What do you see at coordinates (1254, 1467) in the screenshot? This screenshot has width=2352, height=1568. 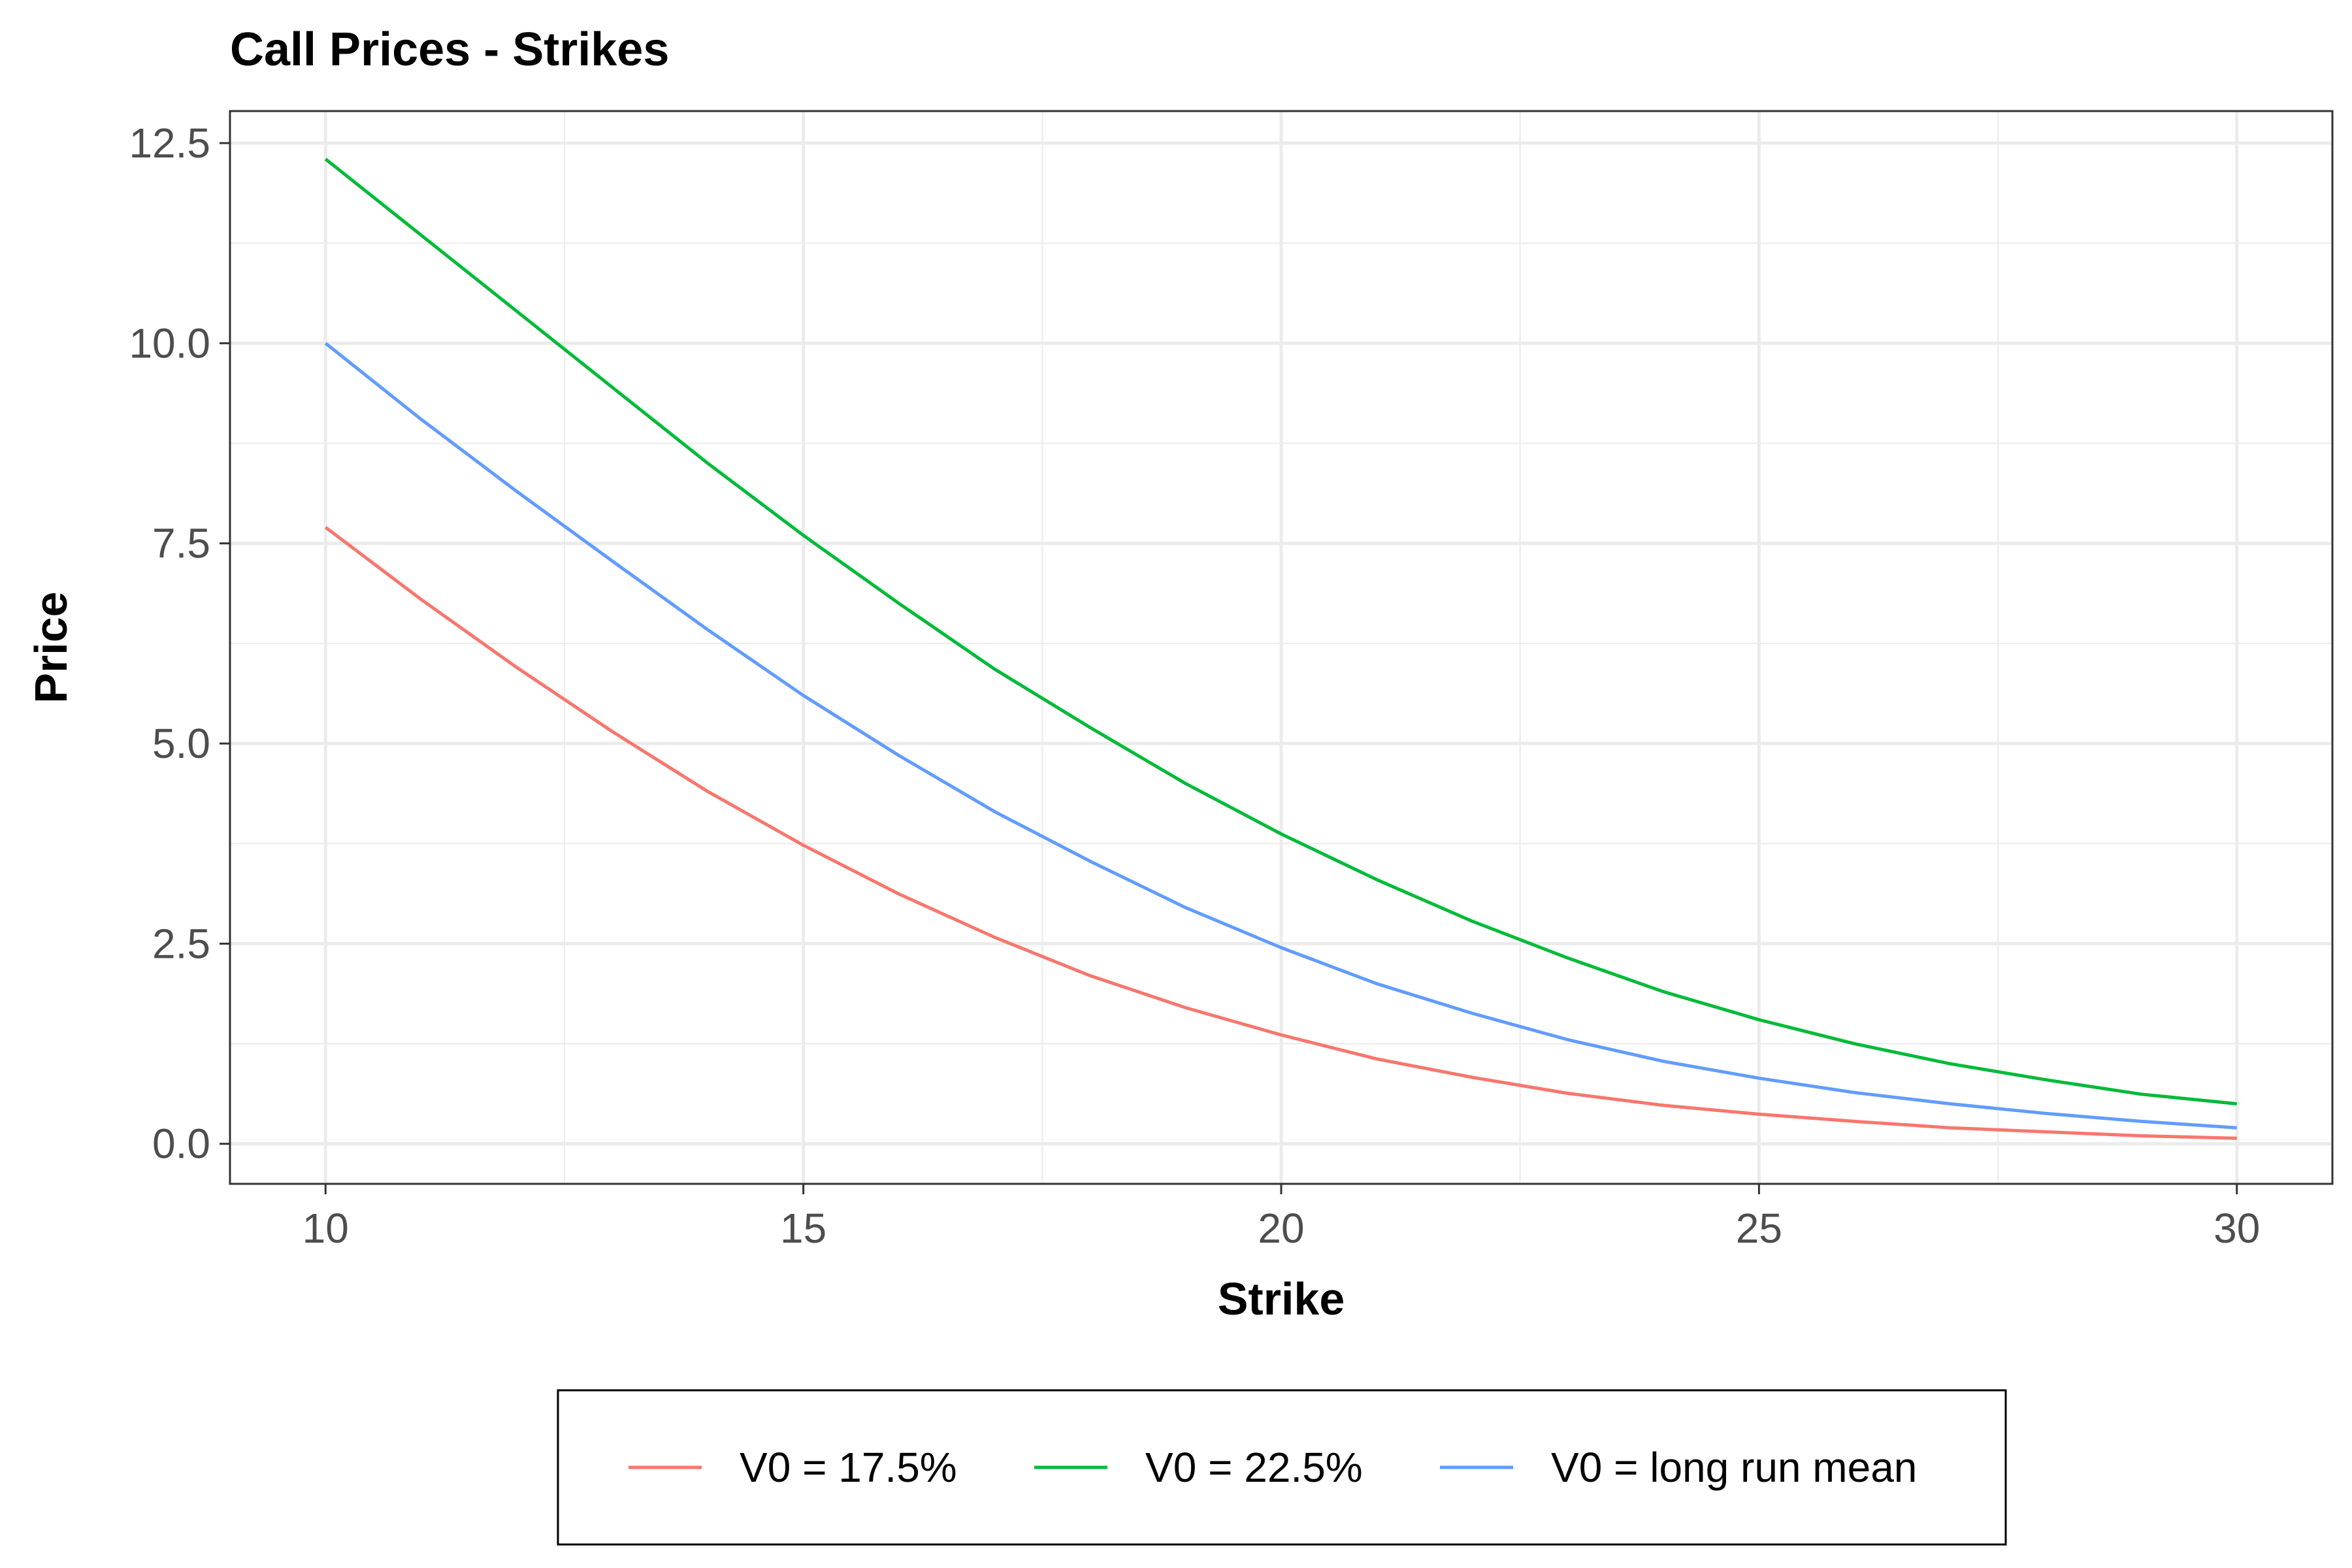 I see `legend-label-2: V0 = 22.5%` at bounding box center [1254, 1467].